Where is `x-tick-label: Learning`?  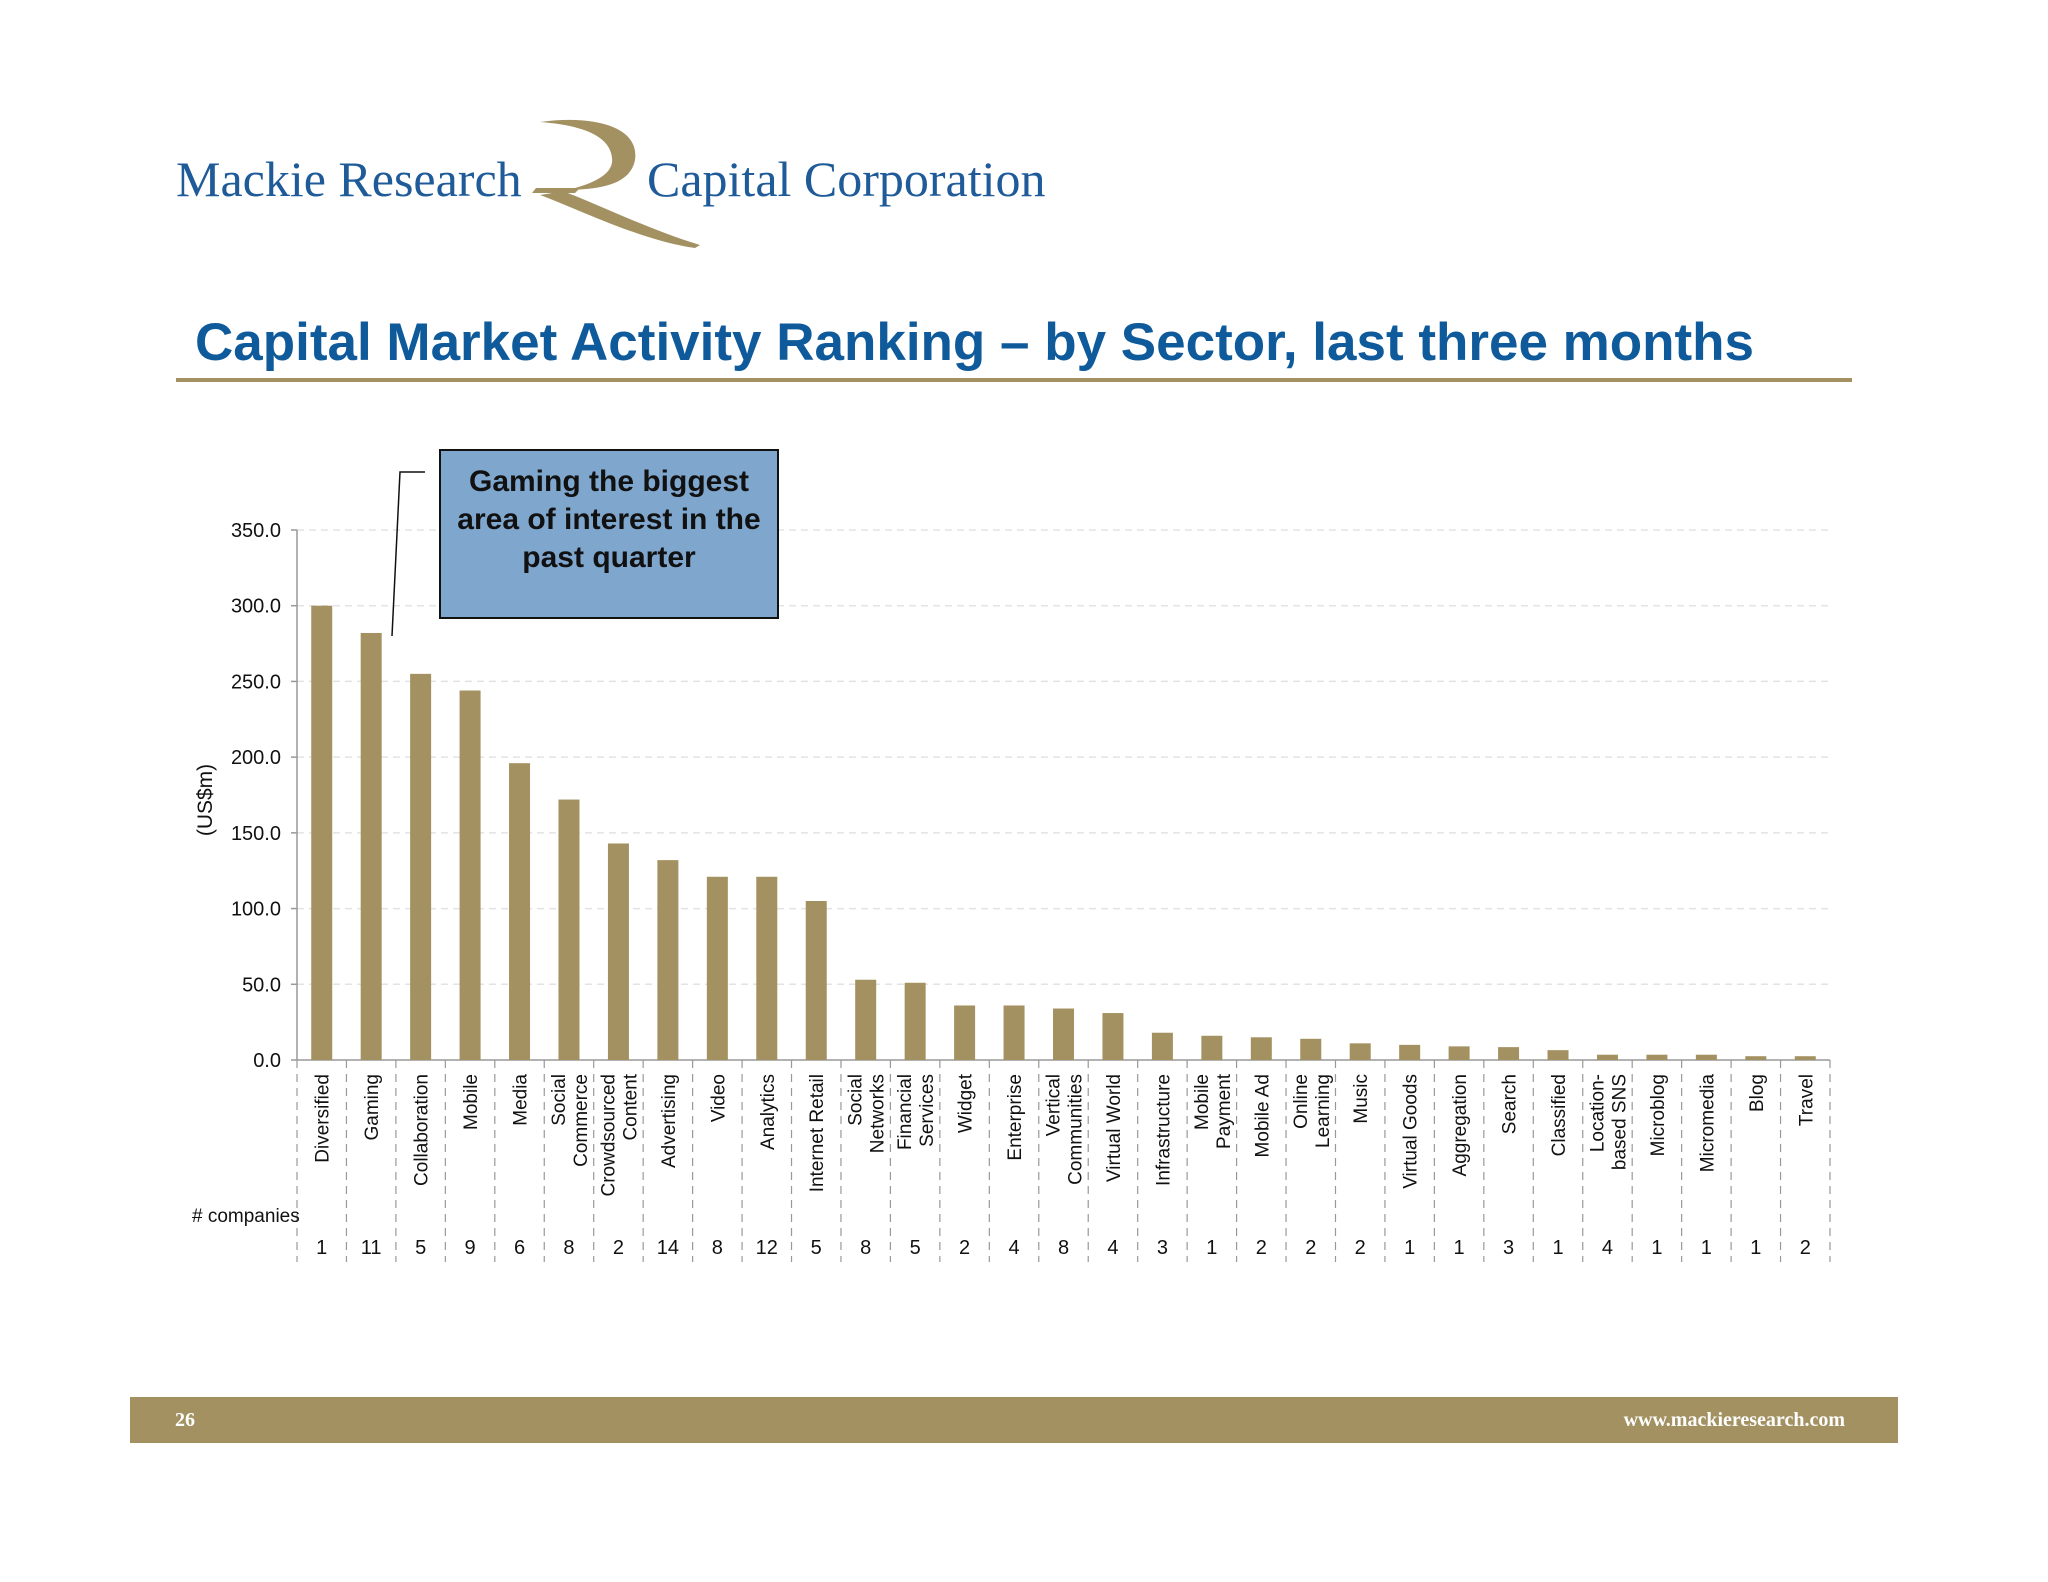
x-tick-label: Learning is located at coordinates (1323, 1111).